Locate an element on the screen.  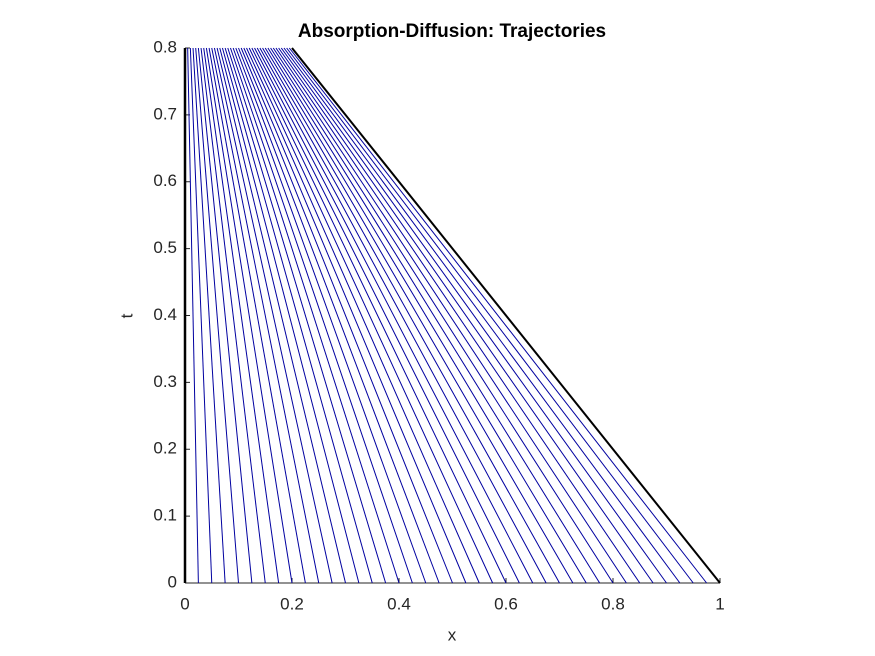
x-tick-label: 0.4 is located at coordinates (399, 603).